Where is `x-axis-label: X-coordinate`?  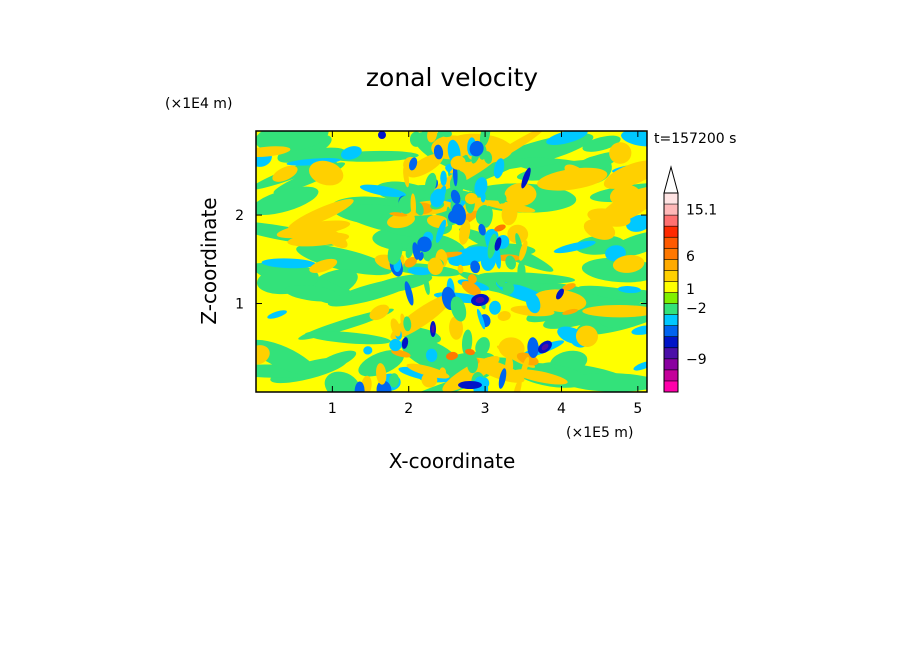
x-axis-label: X-coordinate is located at coordinates (452, 461).